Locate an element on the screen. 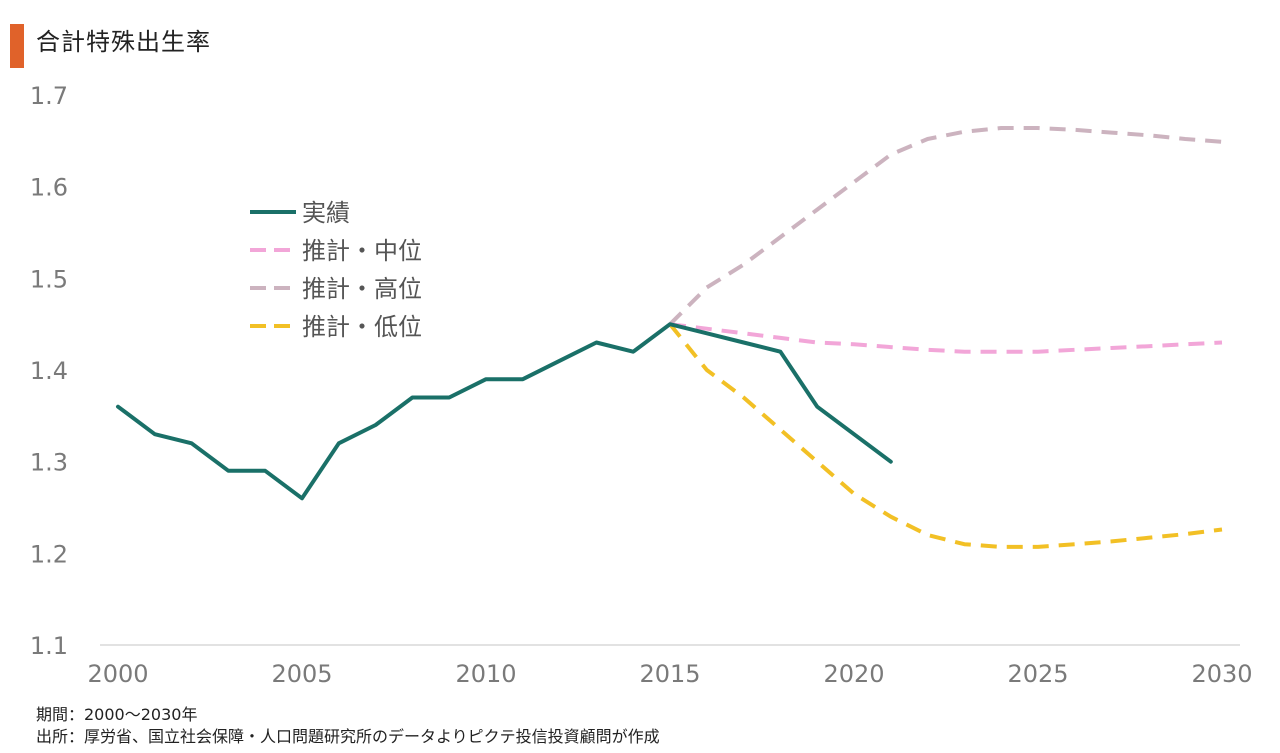 The image size is (1280, 753). title-accent-bar is located at coordinates (17, 46).